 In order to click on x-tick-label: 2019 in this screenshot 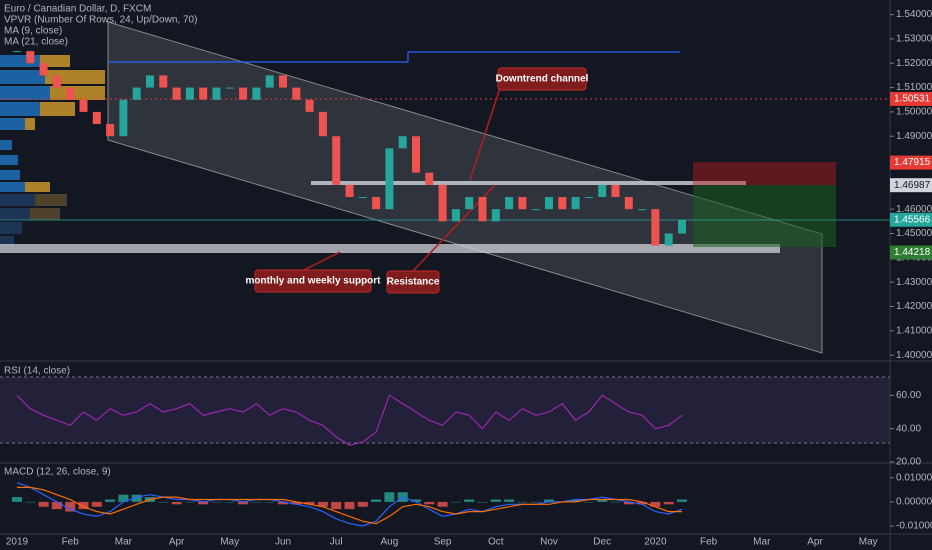, I will do `click(17, 542)`.